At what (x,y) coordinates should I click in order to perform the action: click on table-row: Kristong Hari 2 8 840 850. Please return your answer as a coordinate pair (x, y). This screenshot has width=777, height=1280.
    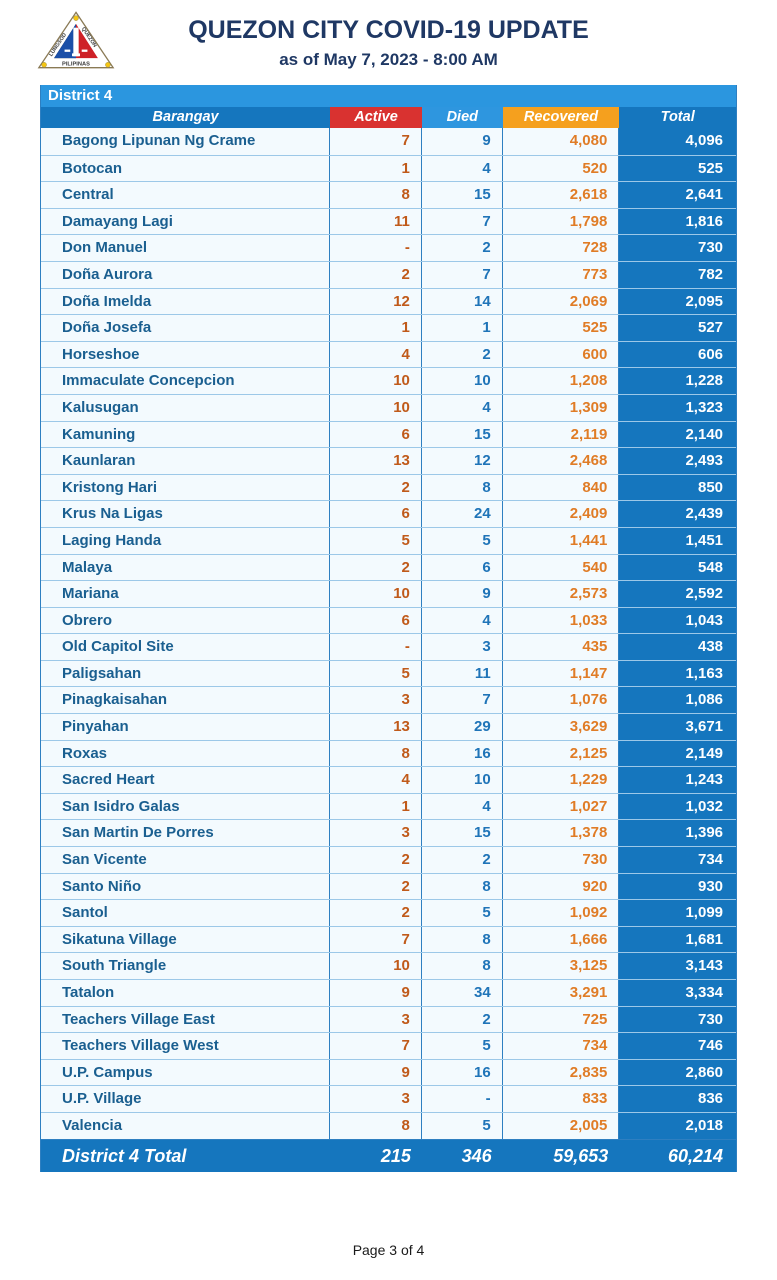
    Looking at the image, I should click on (389, 487).